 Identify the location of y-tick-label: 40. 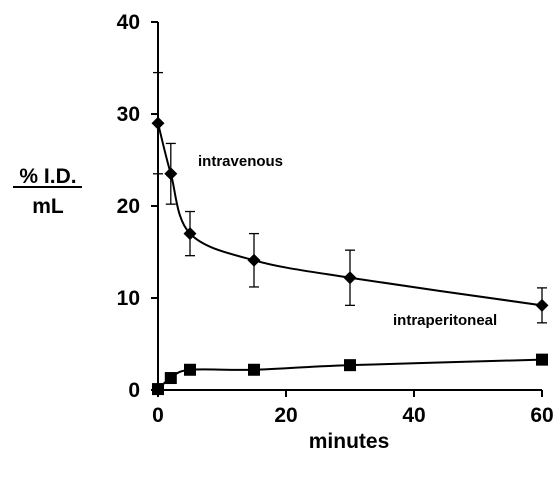
(128, 22).